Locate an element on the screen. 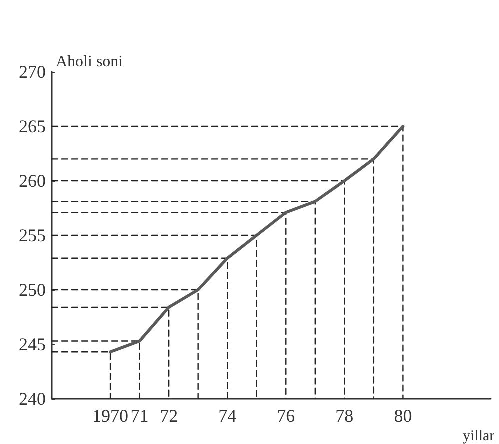 Image resolution: width=499 pixels, height=444 pixels. y-tick-label: 255 is located at coordinates (32, 236).